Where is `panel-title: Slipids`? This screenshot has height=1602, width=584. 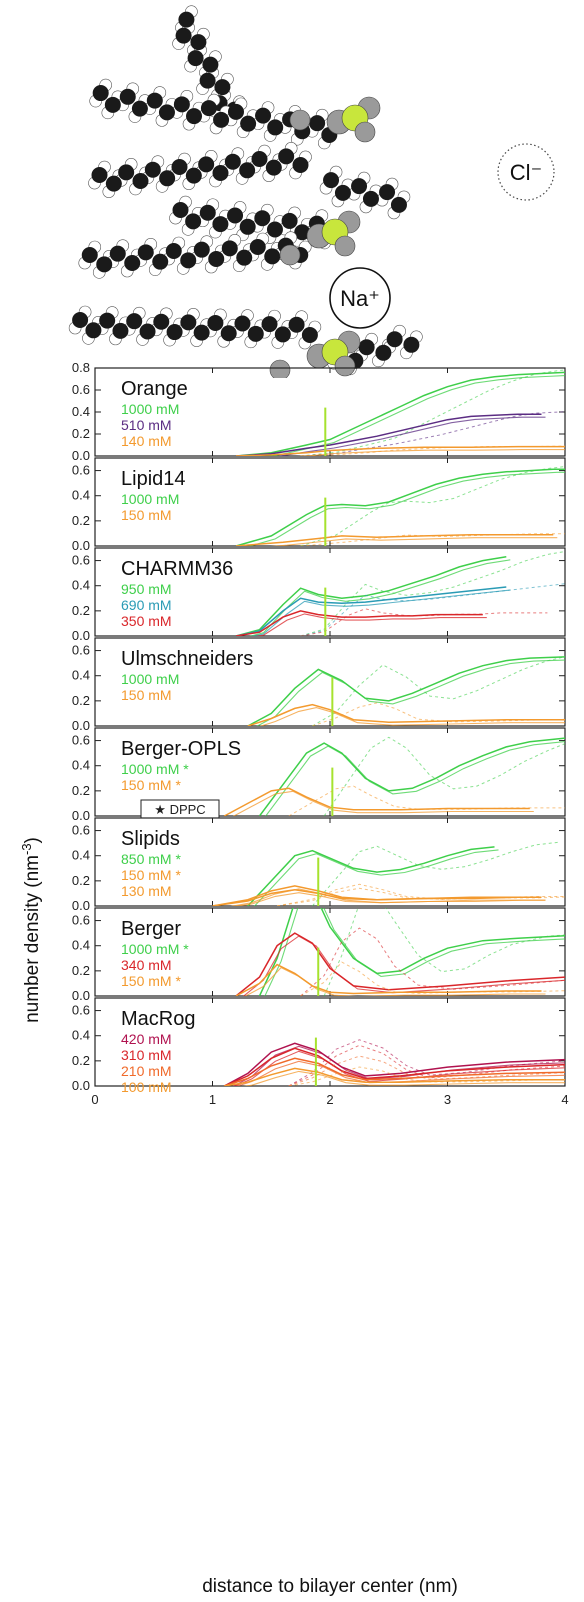 panel-title: Slipids is located at coordinates (150, 839).